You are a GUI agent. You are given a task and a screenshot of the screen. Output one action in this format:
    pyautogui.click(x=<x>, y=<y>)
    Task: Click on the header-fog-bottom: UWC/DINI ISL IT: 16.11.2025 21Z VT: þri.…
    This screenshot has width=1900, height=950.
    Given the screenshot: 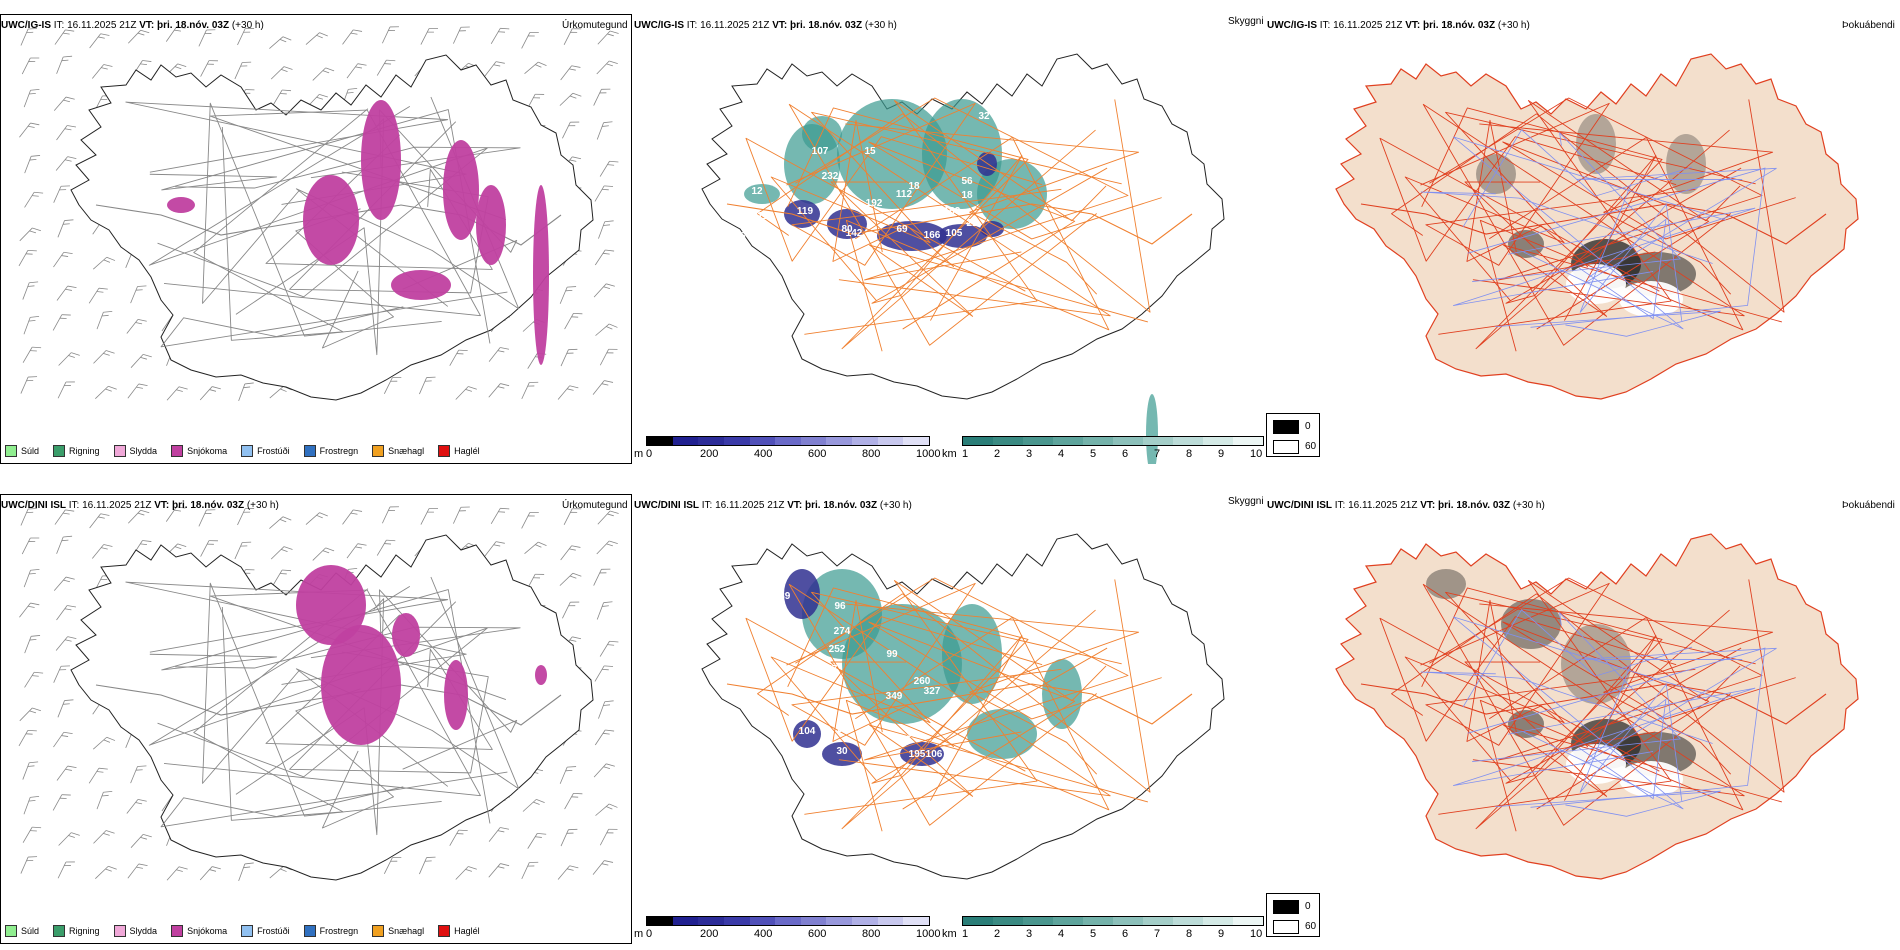 What is the action you would take?
    pyautogui.click(x=1406, y=505)
    